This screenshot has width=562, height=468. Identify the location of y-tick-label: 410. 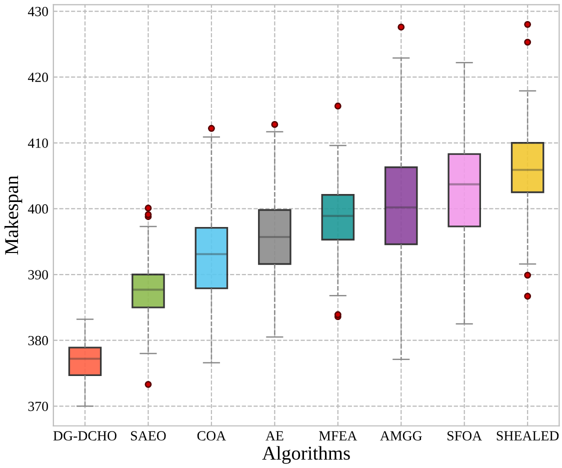
(38, 143).